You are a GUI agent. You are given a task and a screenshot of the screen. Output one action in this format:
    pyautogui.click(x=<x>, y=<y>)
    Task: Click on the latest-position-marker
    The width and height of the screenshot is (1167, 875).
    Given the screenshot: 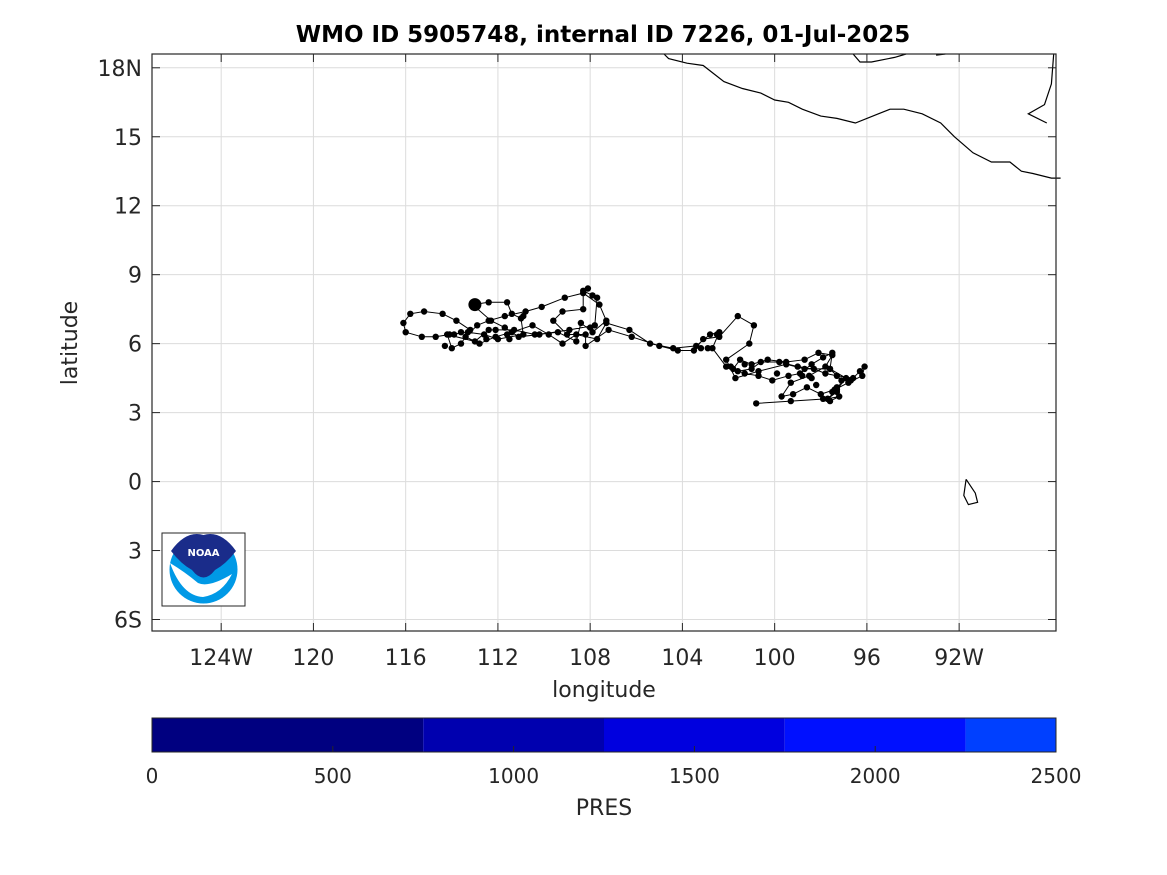 What is the action you would take?
    pyautogui.click(x=475, y=305)
    